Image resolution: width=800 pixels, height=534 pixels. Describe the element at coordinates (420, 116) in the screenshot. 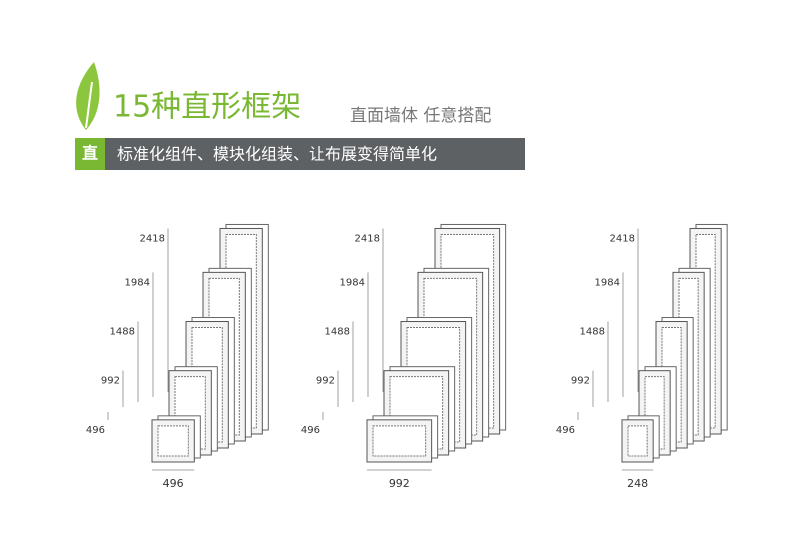

I see `subtitle: 直面墙体 任意搭配` at that location.